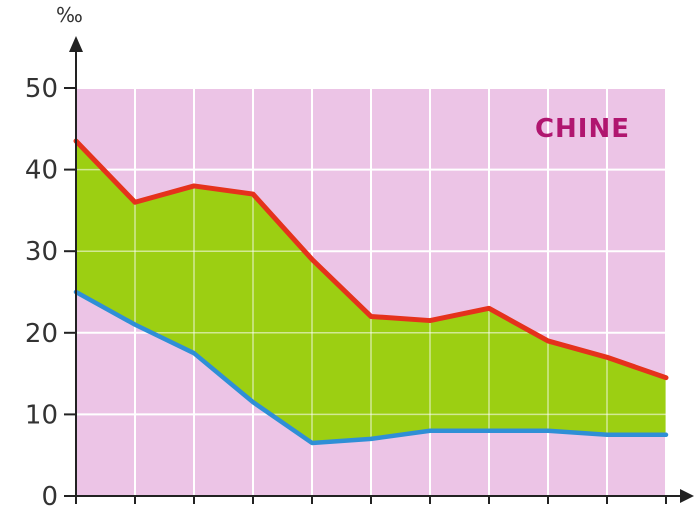 This screenshot has height=518, width=696. Describe the element at coordinates (50, 293) in the screenshot. I see `y-ticks: 0 10 20 30 40 50` at that location.